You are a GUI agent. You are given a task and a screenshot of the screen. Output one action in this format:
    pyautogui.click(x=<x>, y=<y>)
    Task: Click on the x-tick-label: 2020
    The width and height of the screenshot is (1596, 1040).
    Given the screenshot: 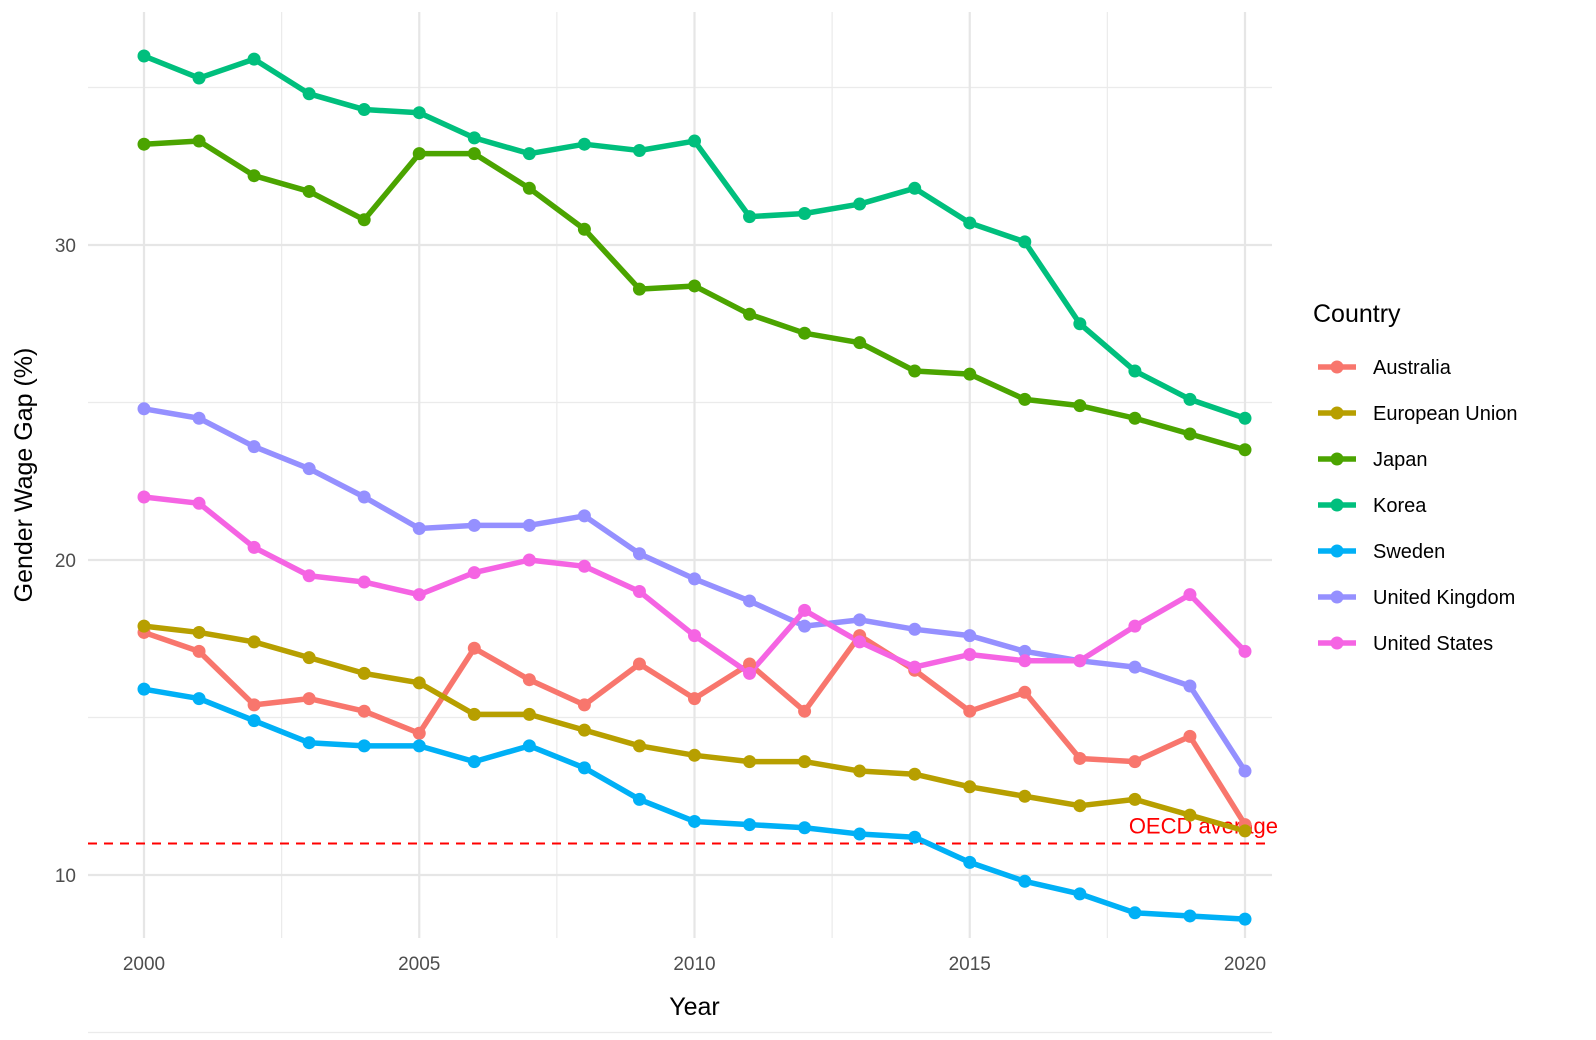 What is the action you would take?
    pyautogui.click(x=1245, y=964)
    